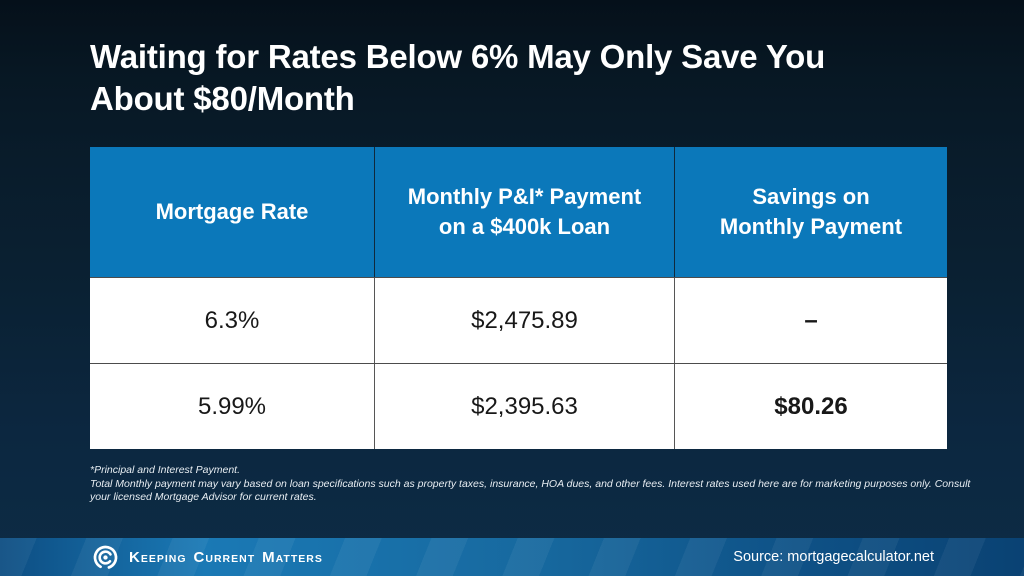 This screenshot has height=576, width=1024. Describe the element at coordinates (833, 557) in the screenshot. I see `source-attribution: Source: mortgagecalculator.net` at that location.